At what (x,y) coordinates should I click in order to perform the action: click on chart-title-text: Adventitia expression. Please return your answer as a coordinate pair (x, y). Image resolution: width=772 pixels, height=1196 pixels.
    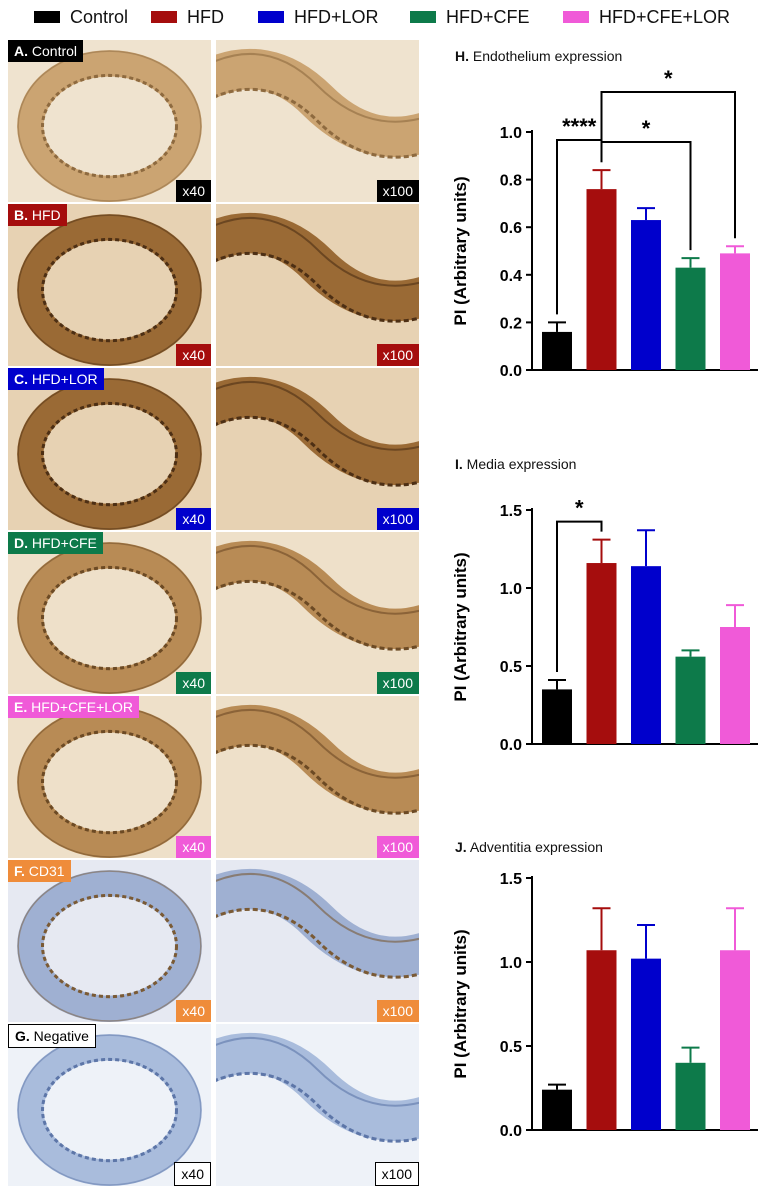
    Looking at the image, I should click on (536, 847).